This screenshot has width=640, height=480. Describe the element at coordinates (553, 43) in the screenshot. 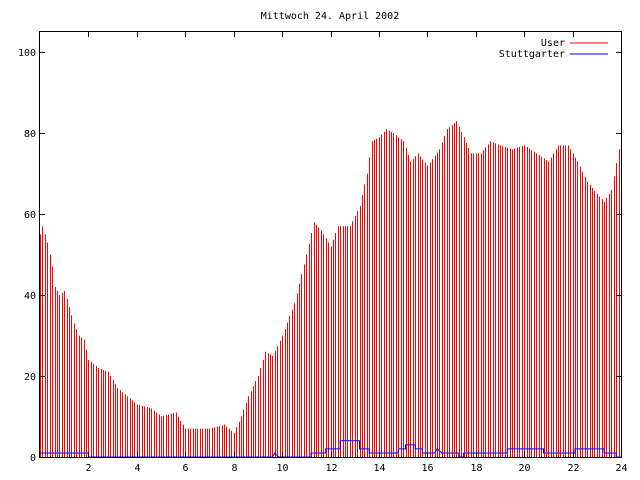

I see `legend-label-user: User` at that location.